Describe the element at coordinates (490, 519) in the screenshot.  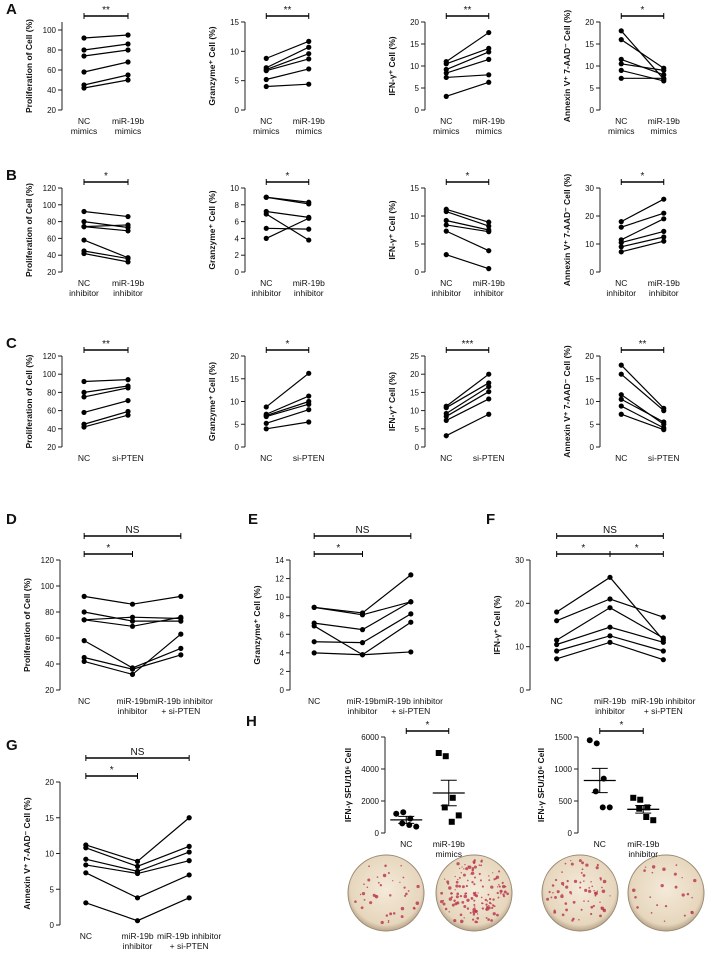
I see `panel-label: F` at that location.